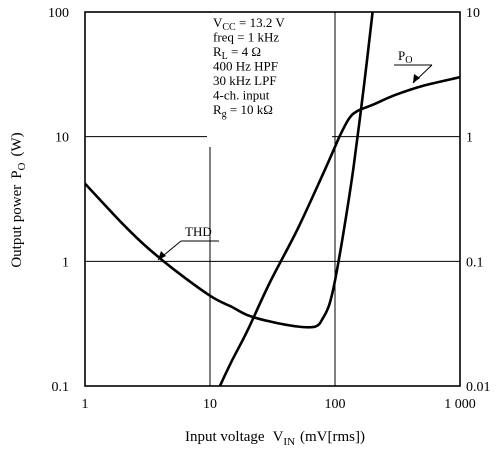 Image resolution: width=498 pixels, height=454 pixels. I want to click on condition-main: freq = 1 kHz, so click(246, 37).